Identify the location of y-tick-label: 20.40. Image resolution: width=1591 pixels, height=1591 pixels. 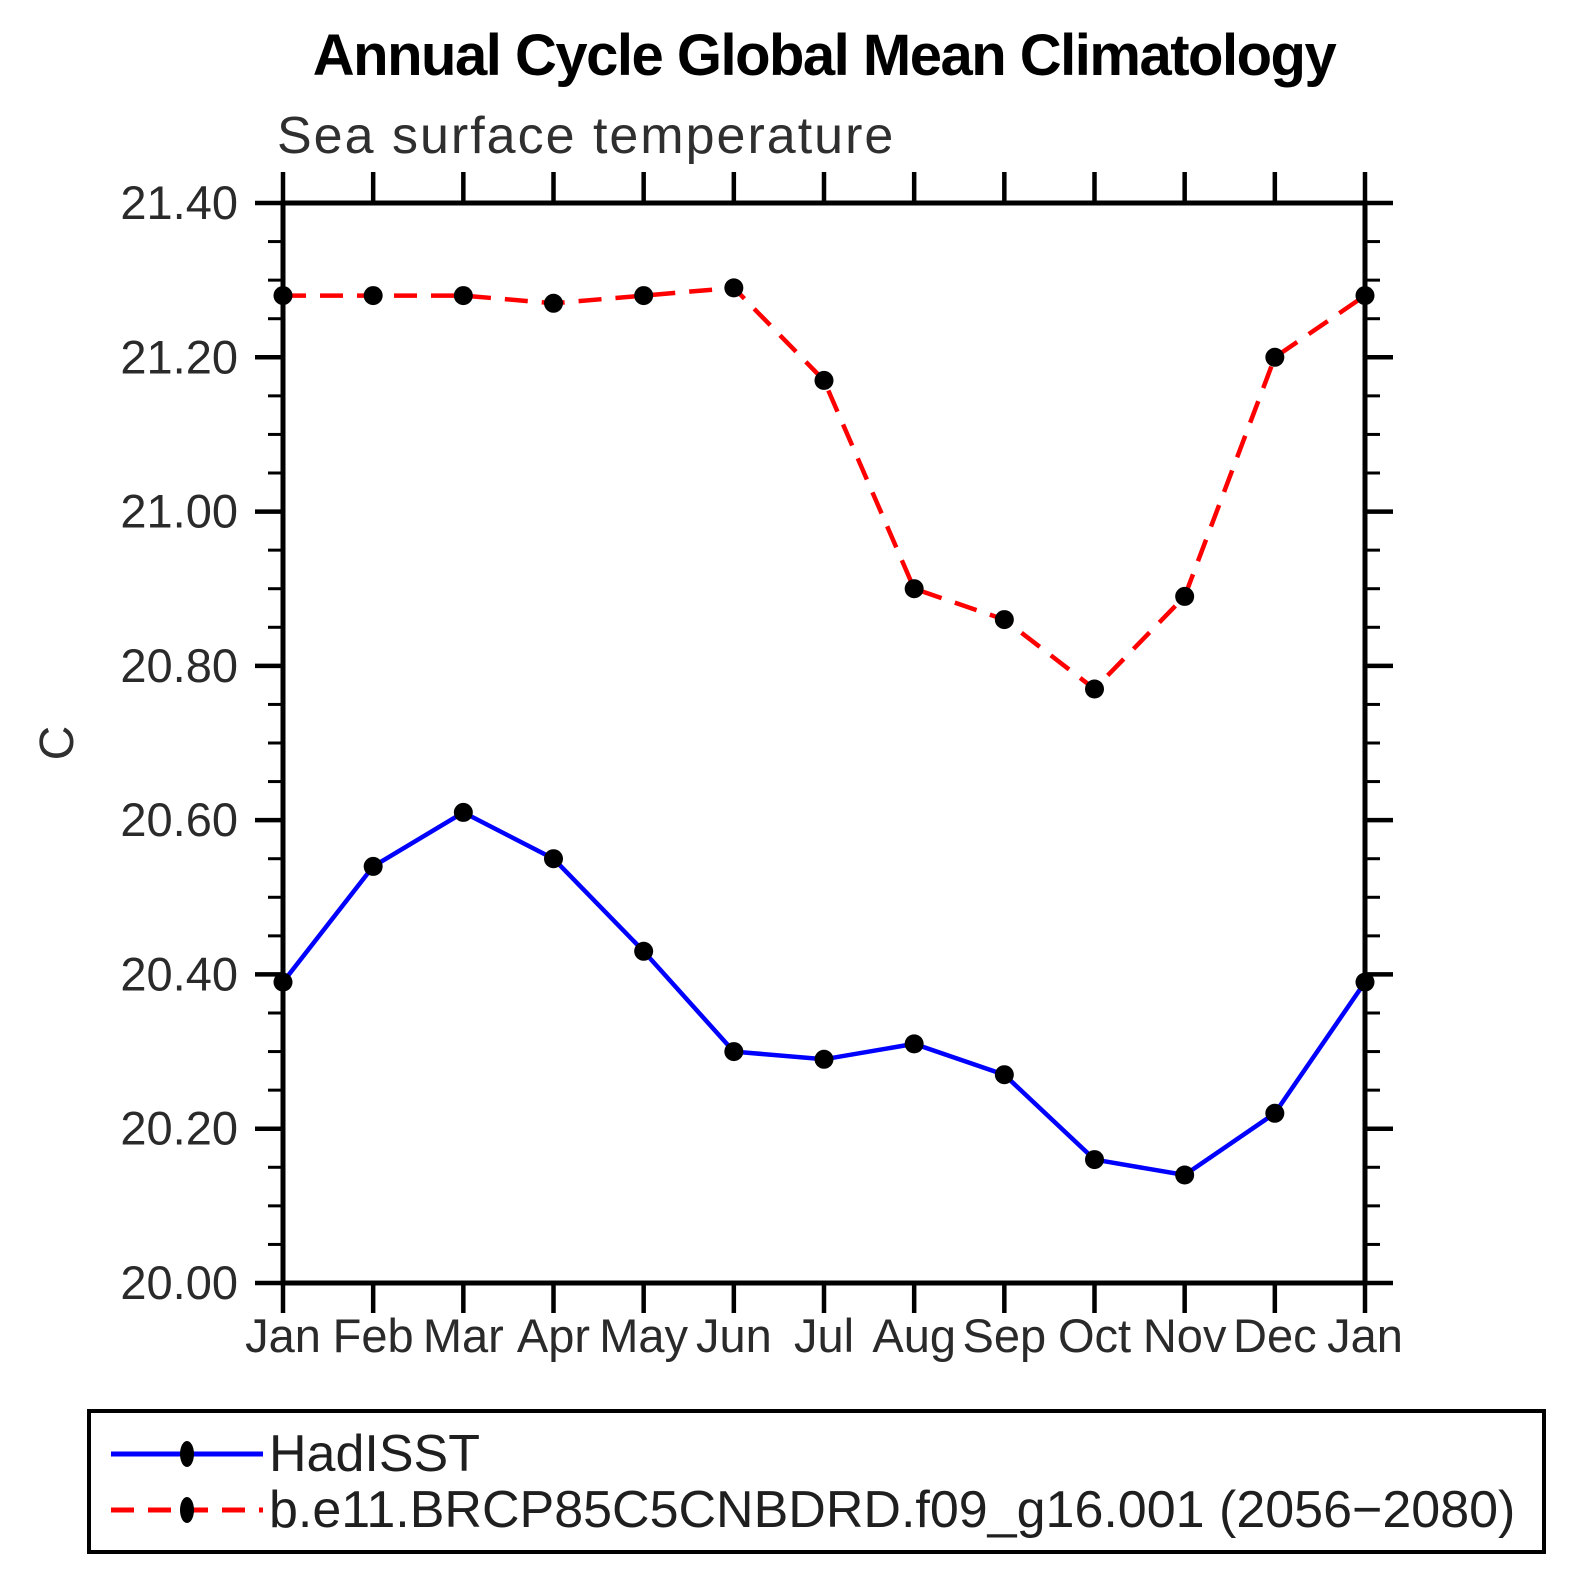
(179, 973).